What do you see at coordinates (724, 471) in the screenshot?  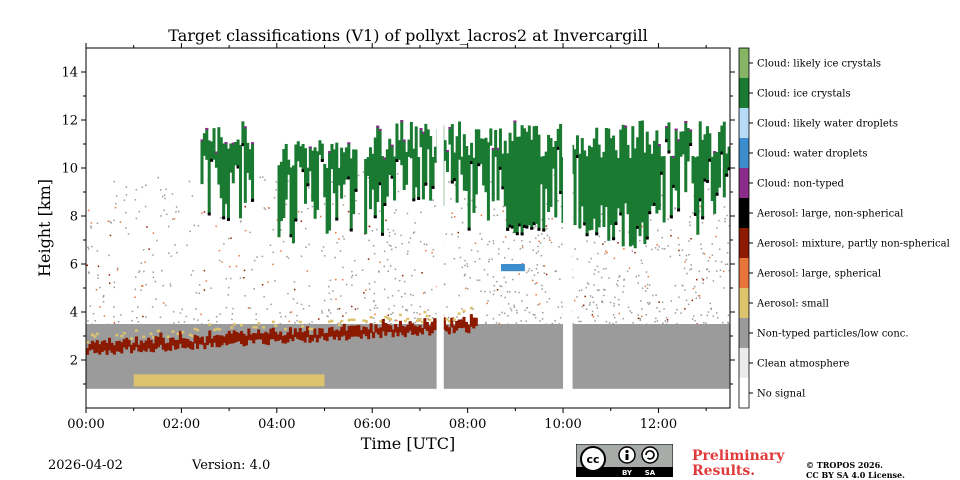 I see `preliminary-line-2: Results.` at bounding box center [724, 471].